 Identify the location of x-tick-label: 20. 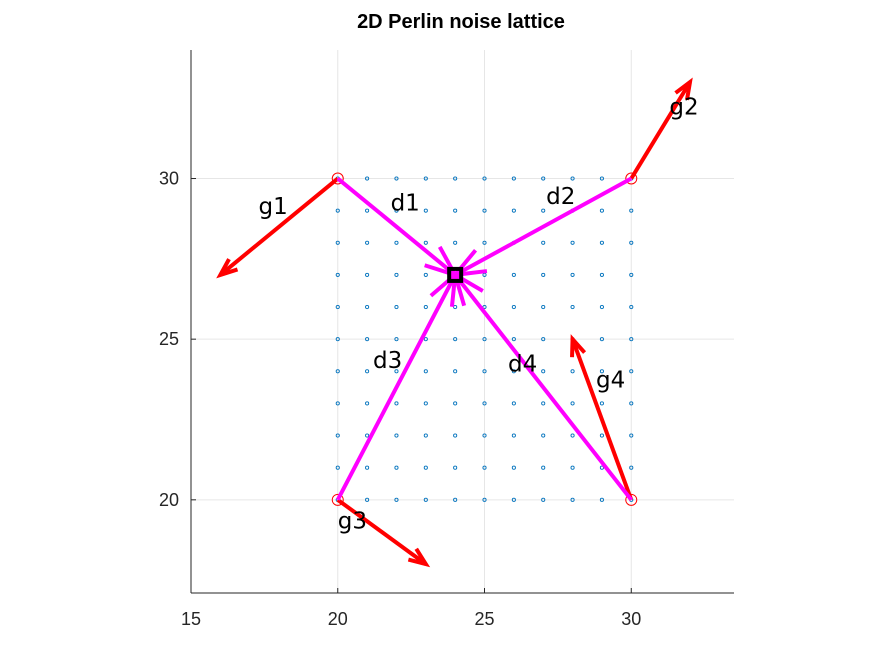
(338, 619).